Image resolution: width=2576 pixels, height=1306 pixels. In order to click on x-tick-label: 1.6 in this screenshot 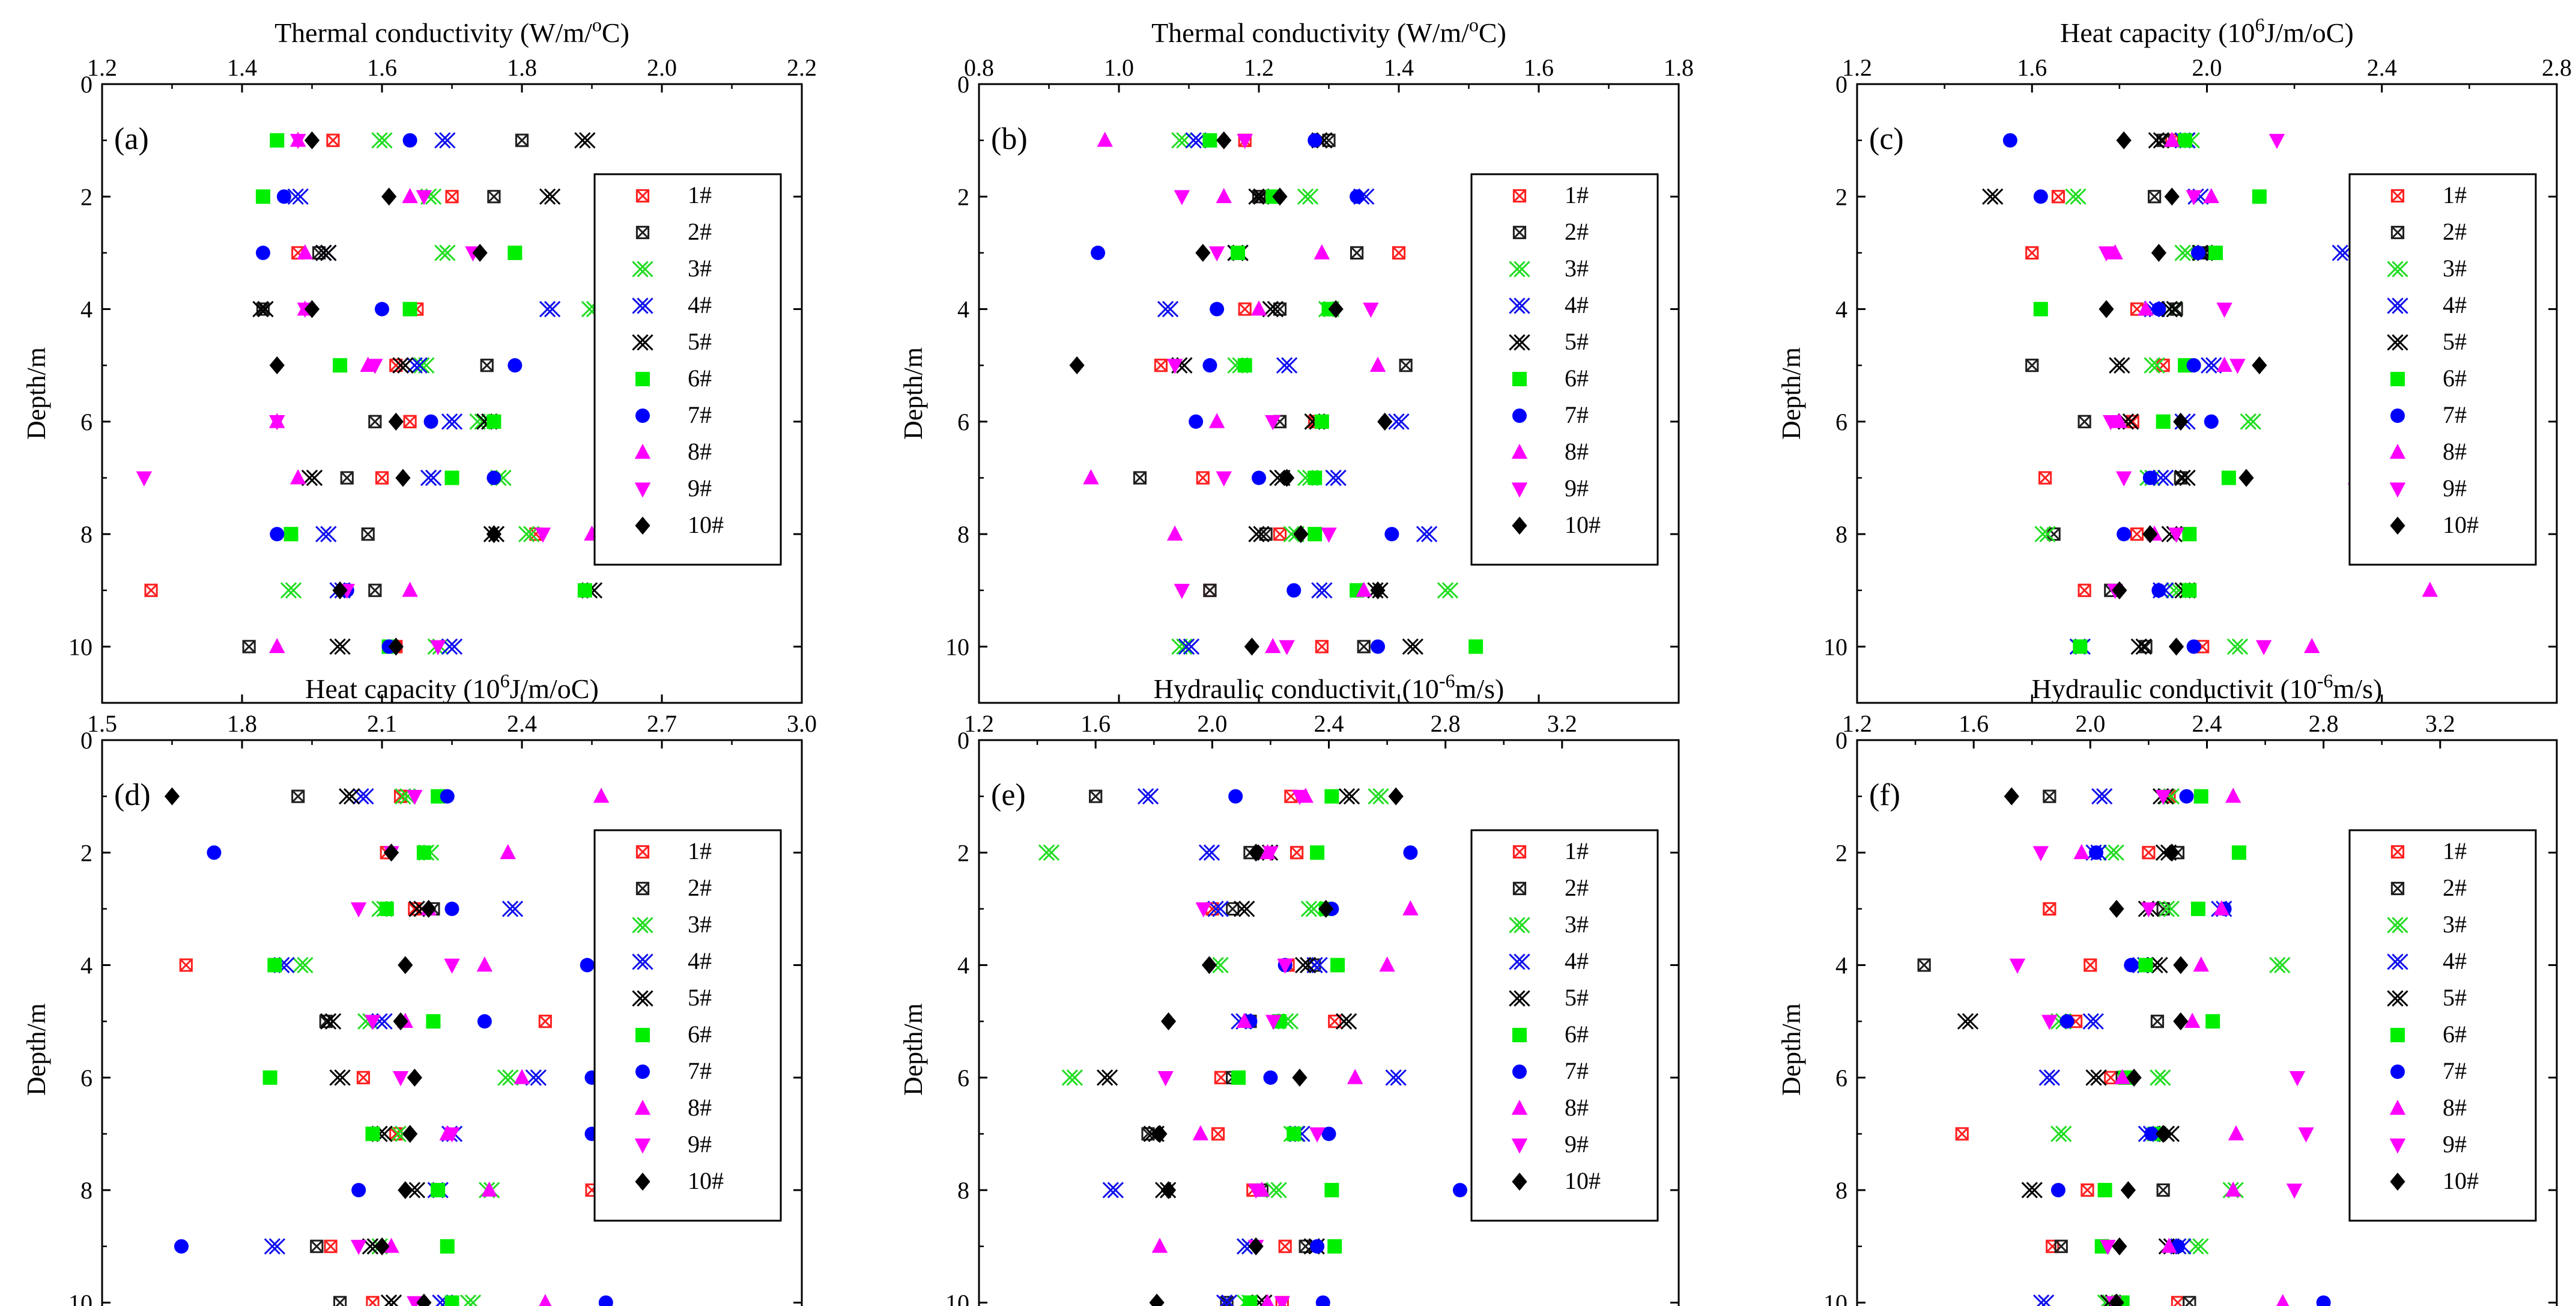, I will do `click(1974, 723)`.